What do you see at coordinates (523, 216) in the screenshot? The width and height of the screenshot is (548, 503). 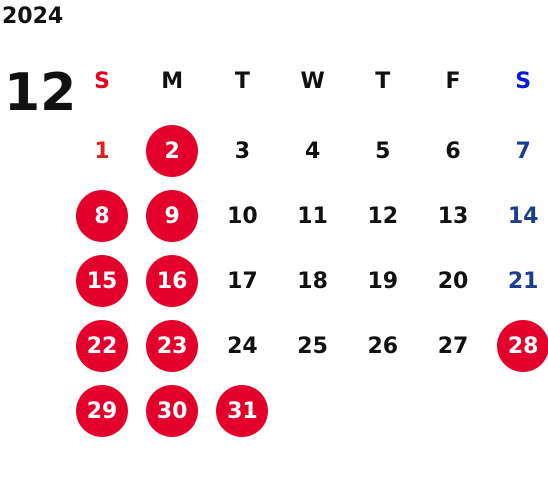 I see `day: 14` at bounding box center [523, 216].